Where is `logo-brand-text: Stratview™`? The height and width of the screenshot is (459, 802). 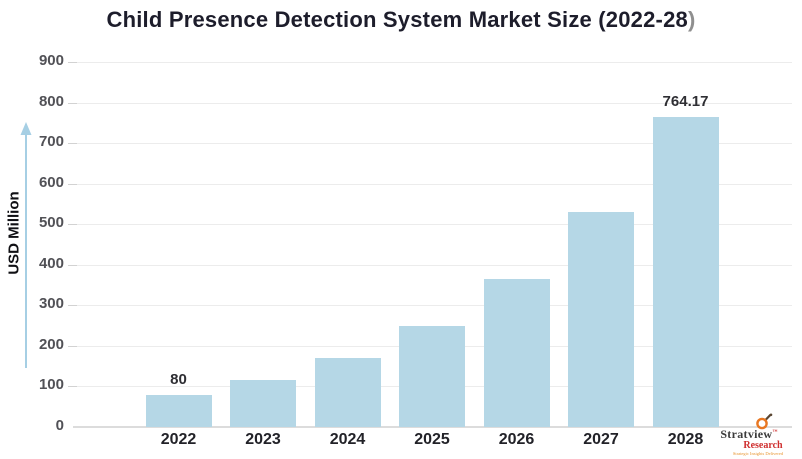 logo-brand-text: Stratview™ is located at coordinates (749, 434).